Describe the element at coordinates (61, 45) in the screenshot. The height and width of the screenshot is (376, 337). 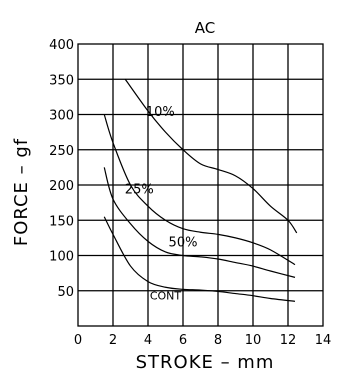
I see `y-tick-label: 400` at that location.